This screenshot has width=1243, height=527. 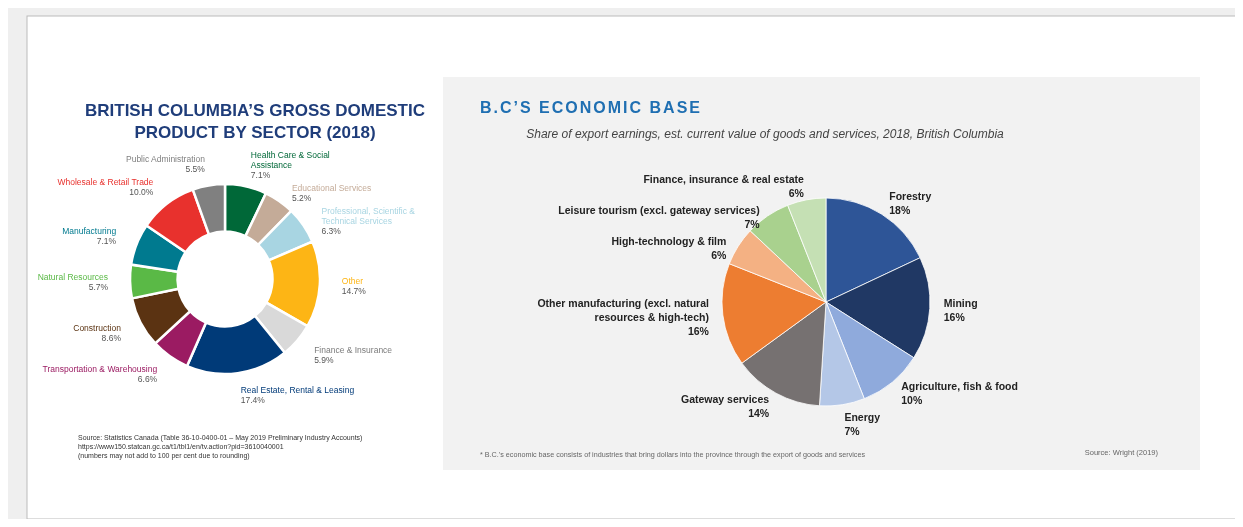 I want to click on data-label: 5.9%, so click(x=324, y=359).